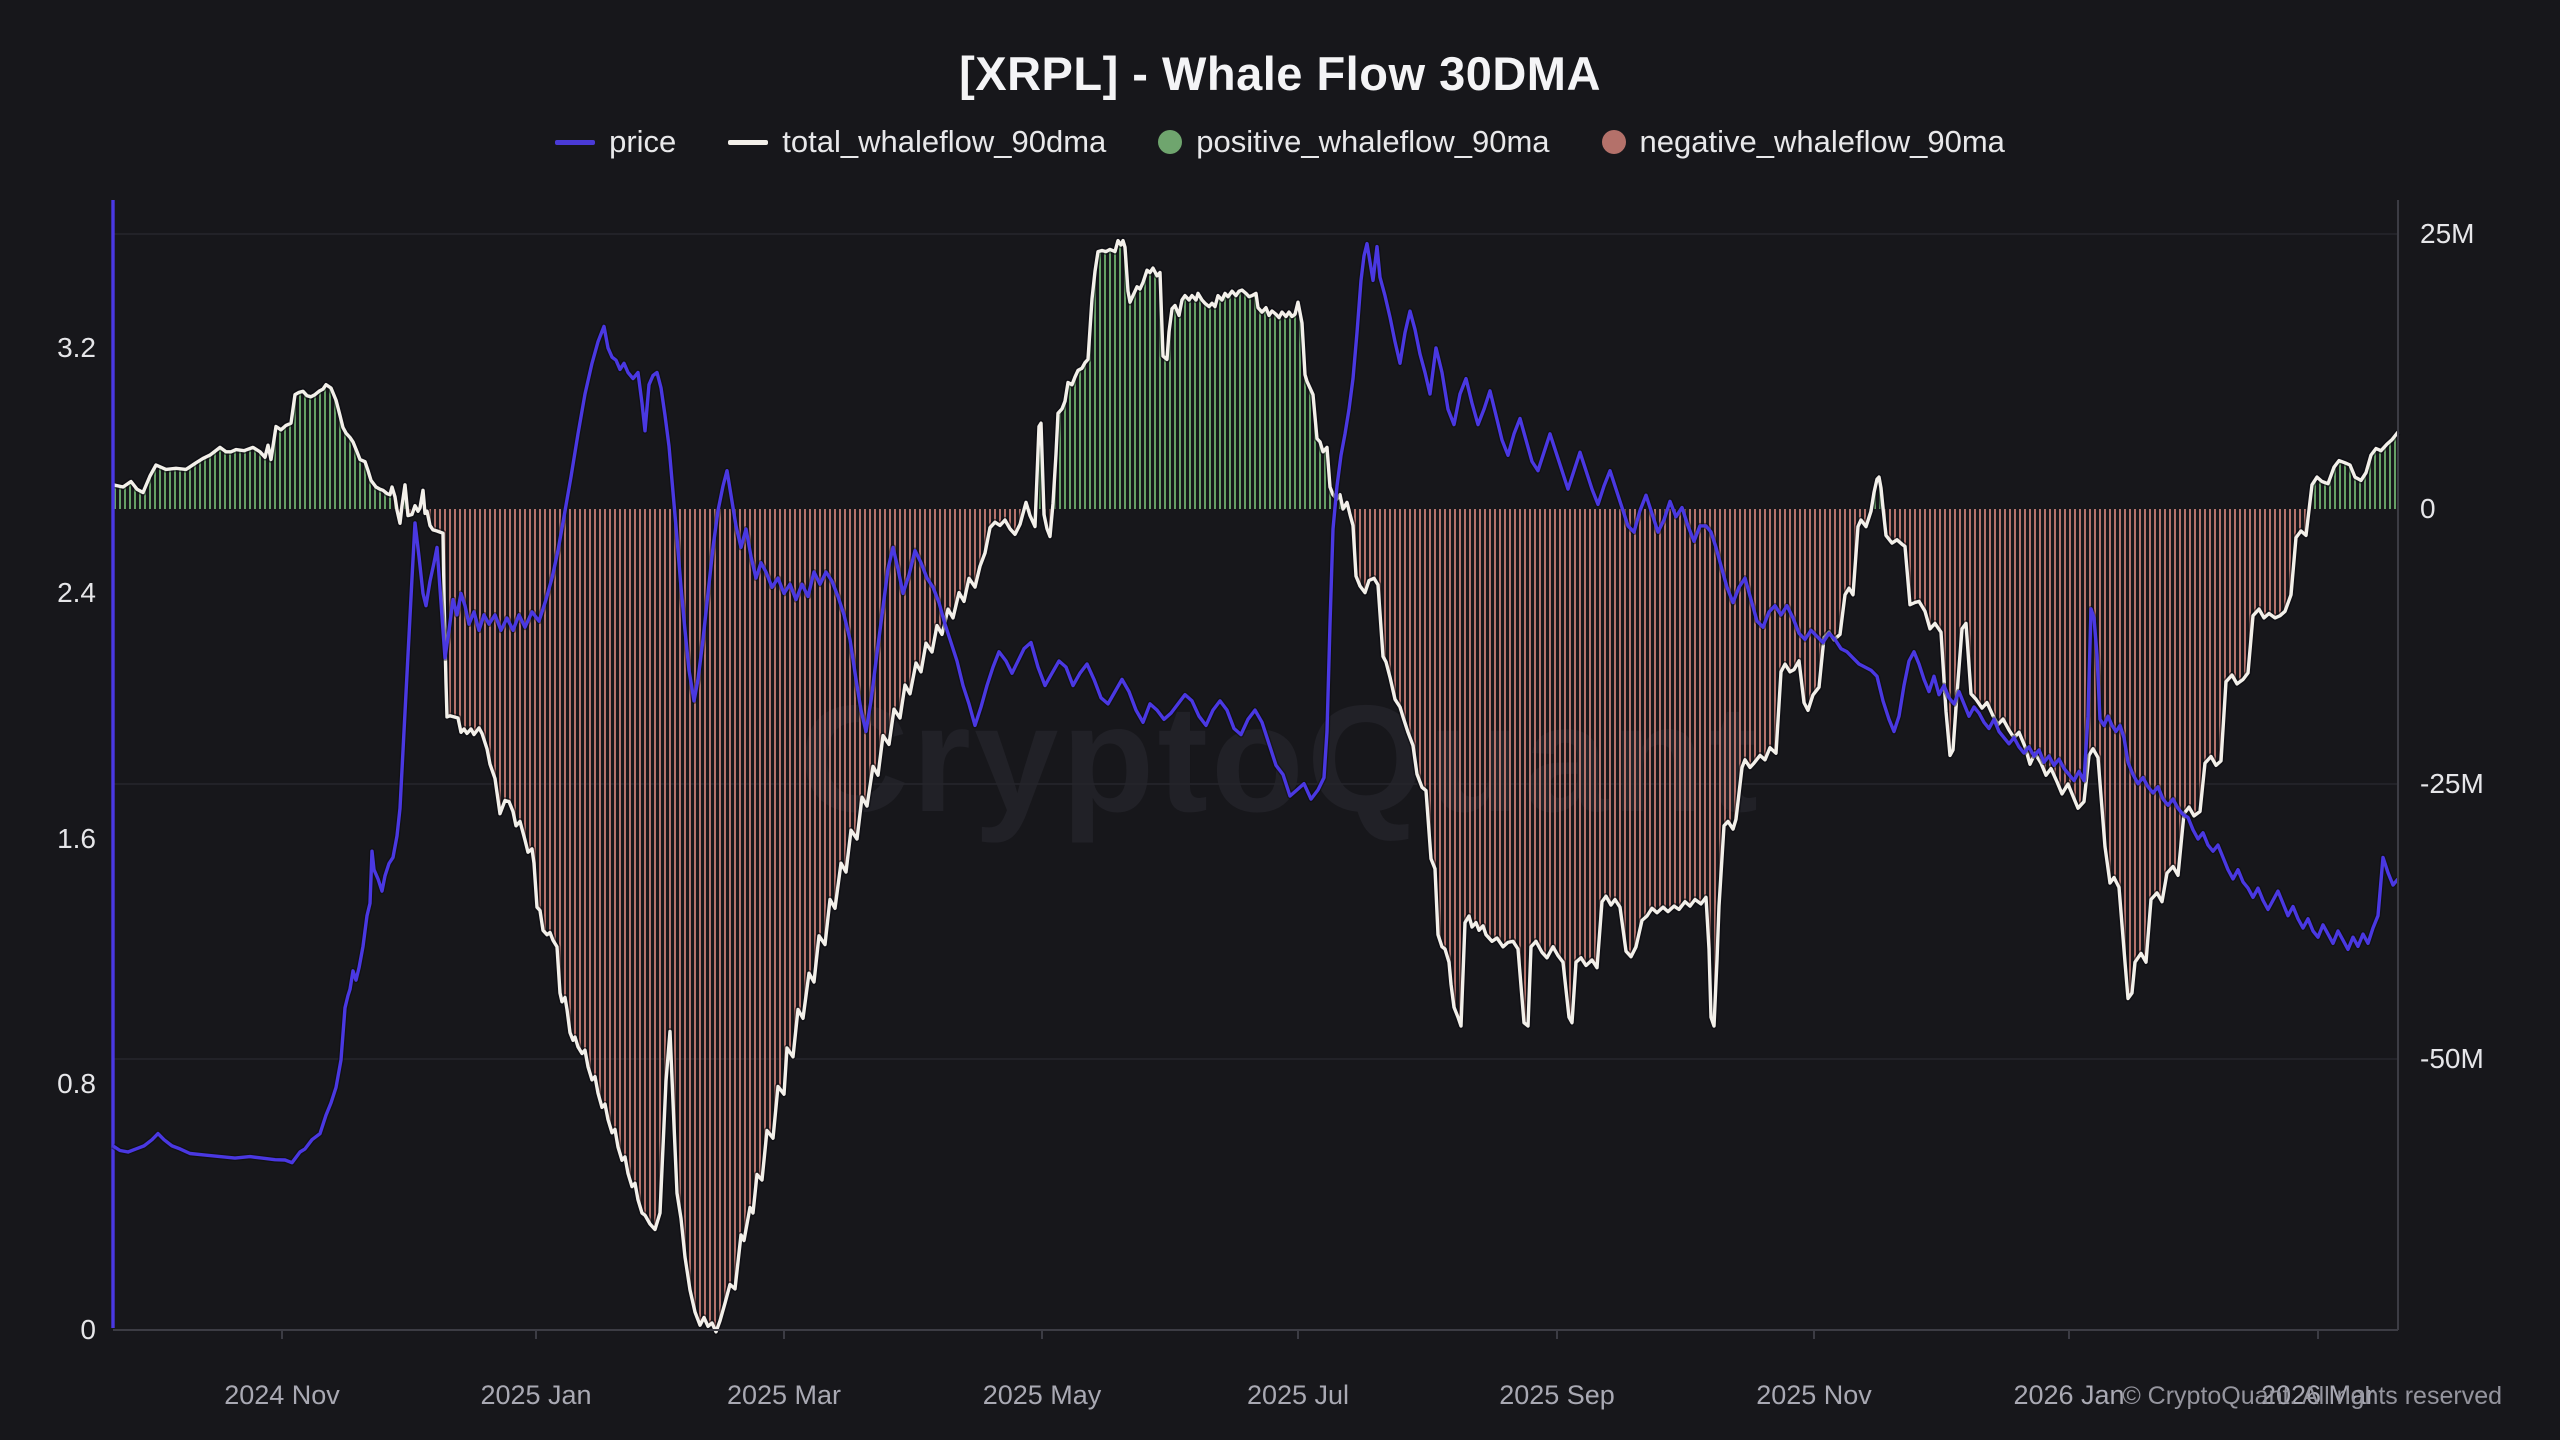 The height and width of the screenshot is (1440, 2560). Describe the element at coordinates (282, 1395) in the screenshot. I see `x-axis-label-2024-Nov: 2024 Nov` at that location.